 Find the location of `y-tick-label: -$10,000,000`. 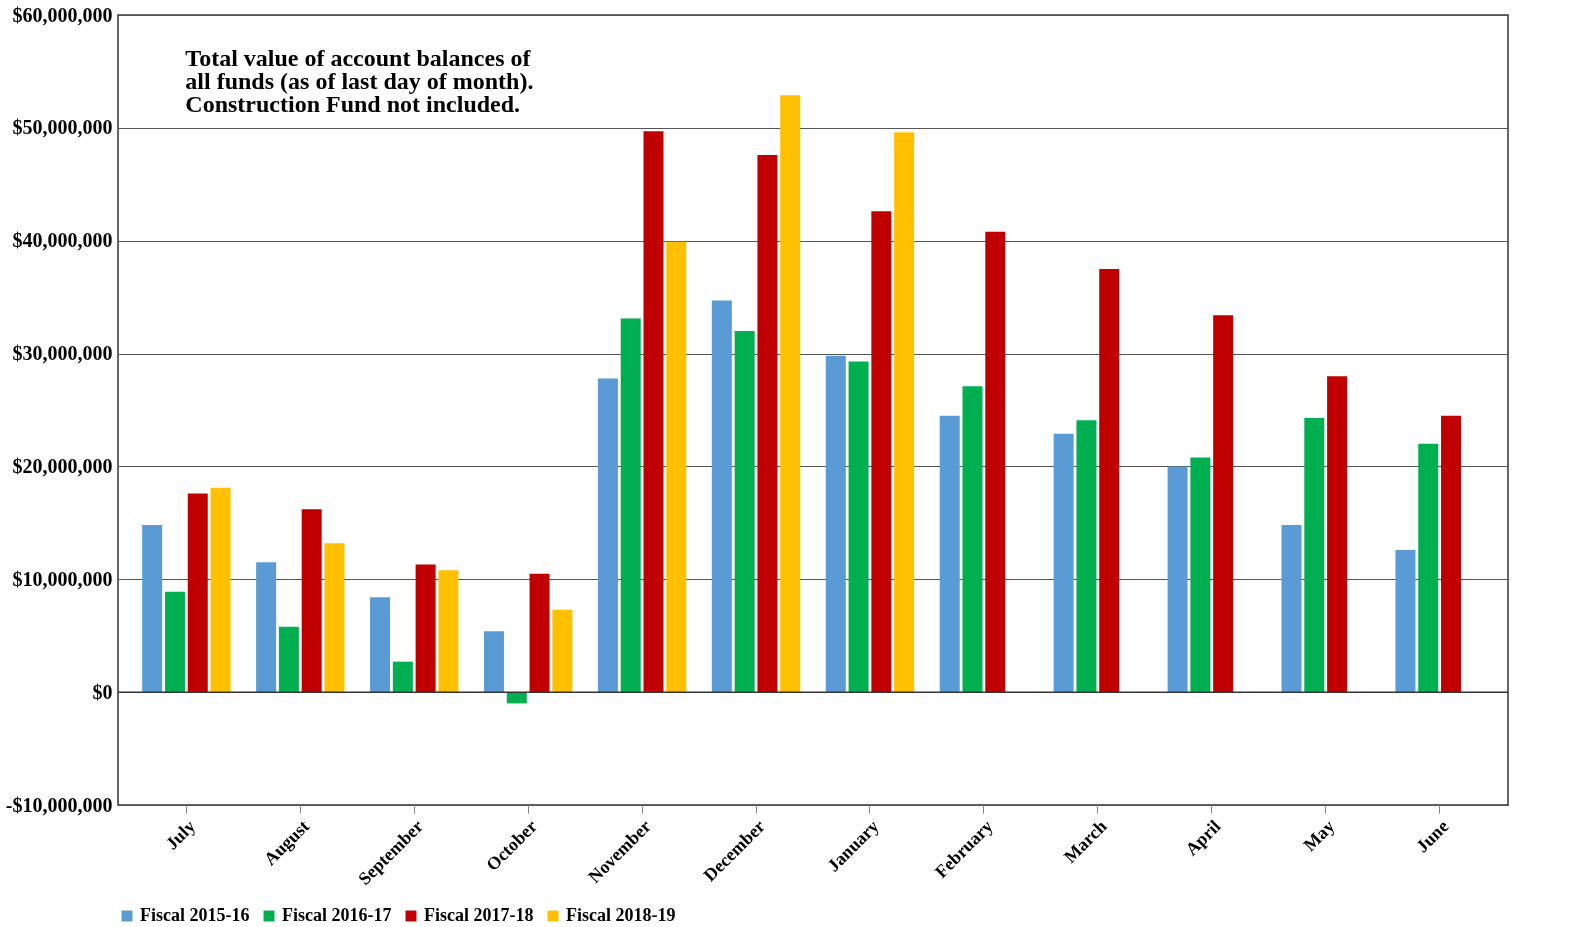

y-tick-label: -$10,000,000 is located at coordinates (59, 804).